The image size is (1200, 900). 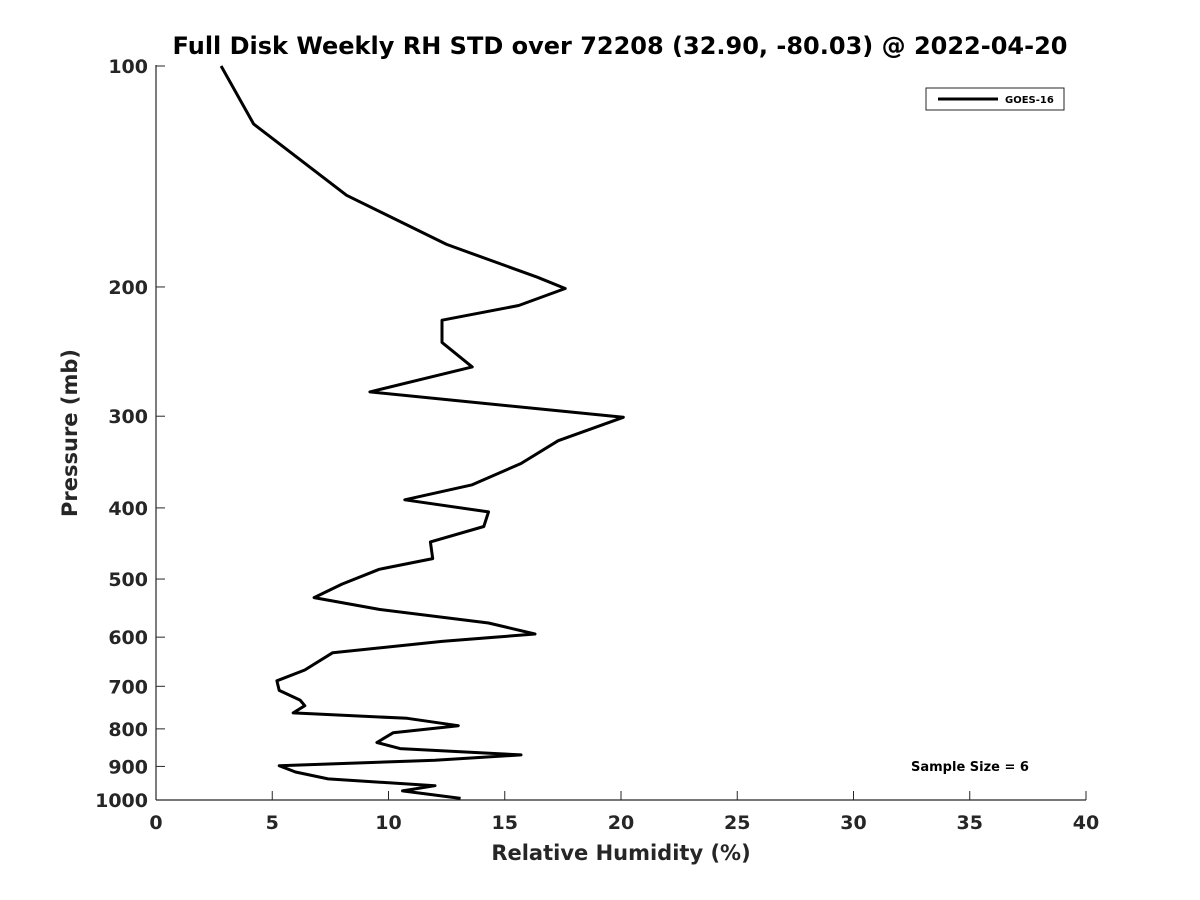 I want to click on y-tick-label: 600, so click(x=128, y=638).